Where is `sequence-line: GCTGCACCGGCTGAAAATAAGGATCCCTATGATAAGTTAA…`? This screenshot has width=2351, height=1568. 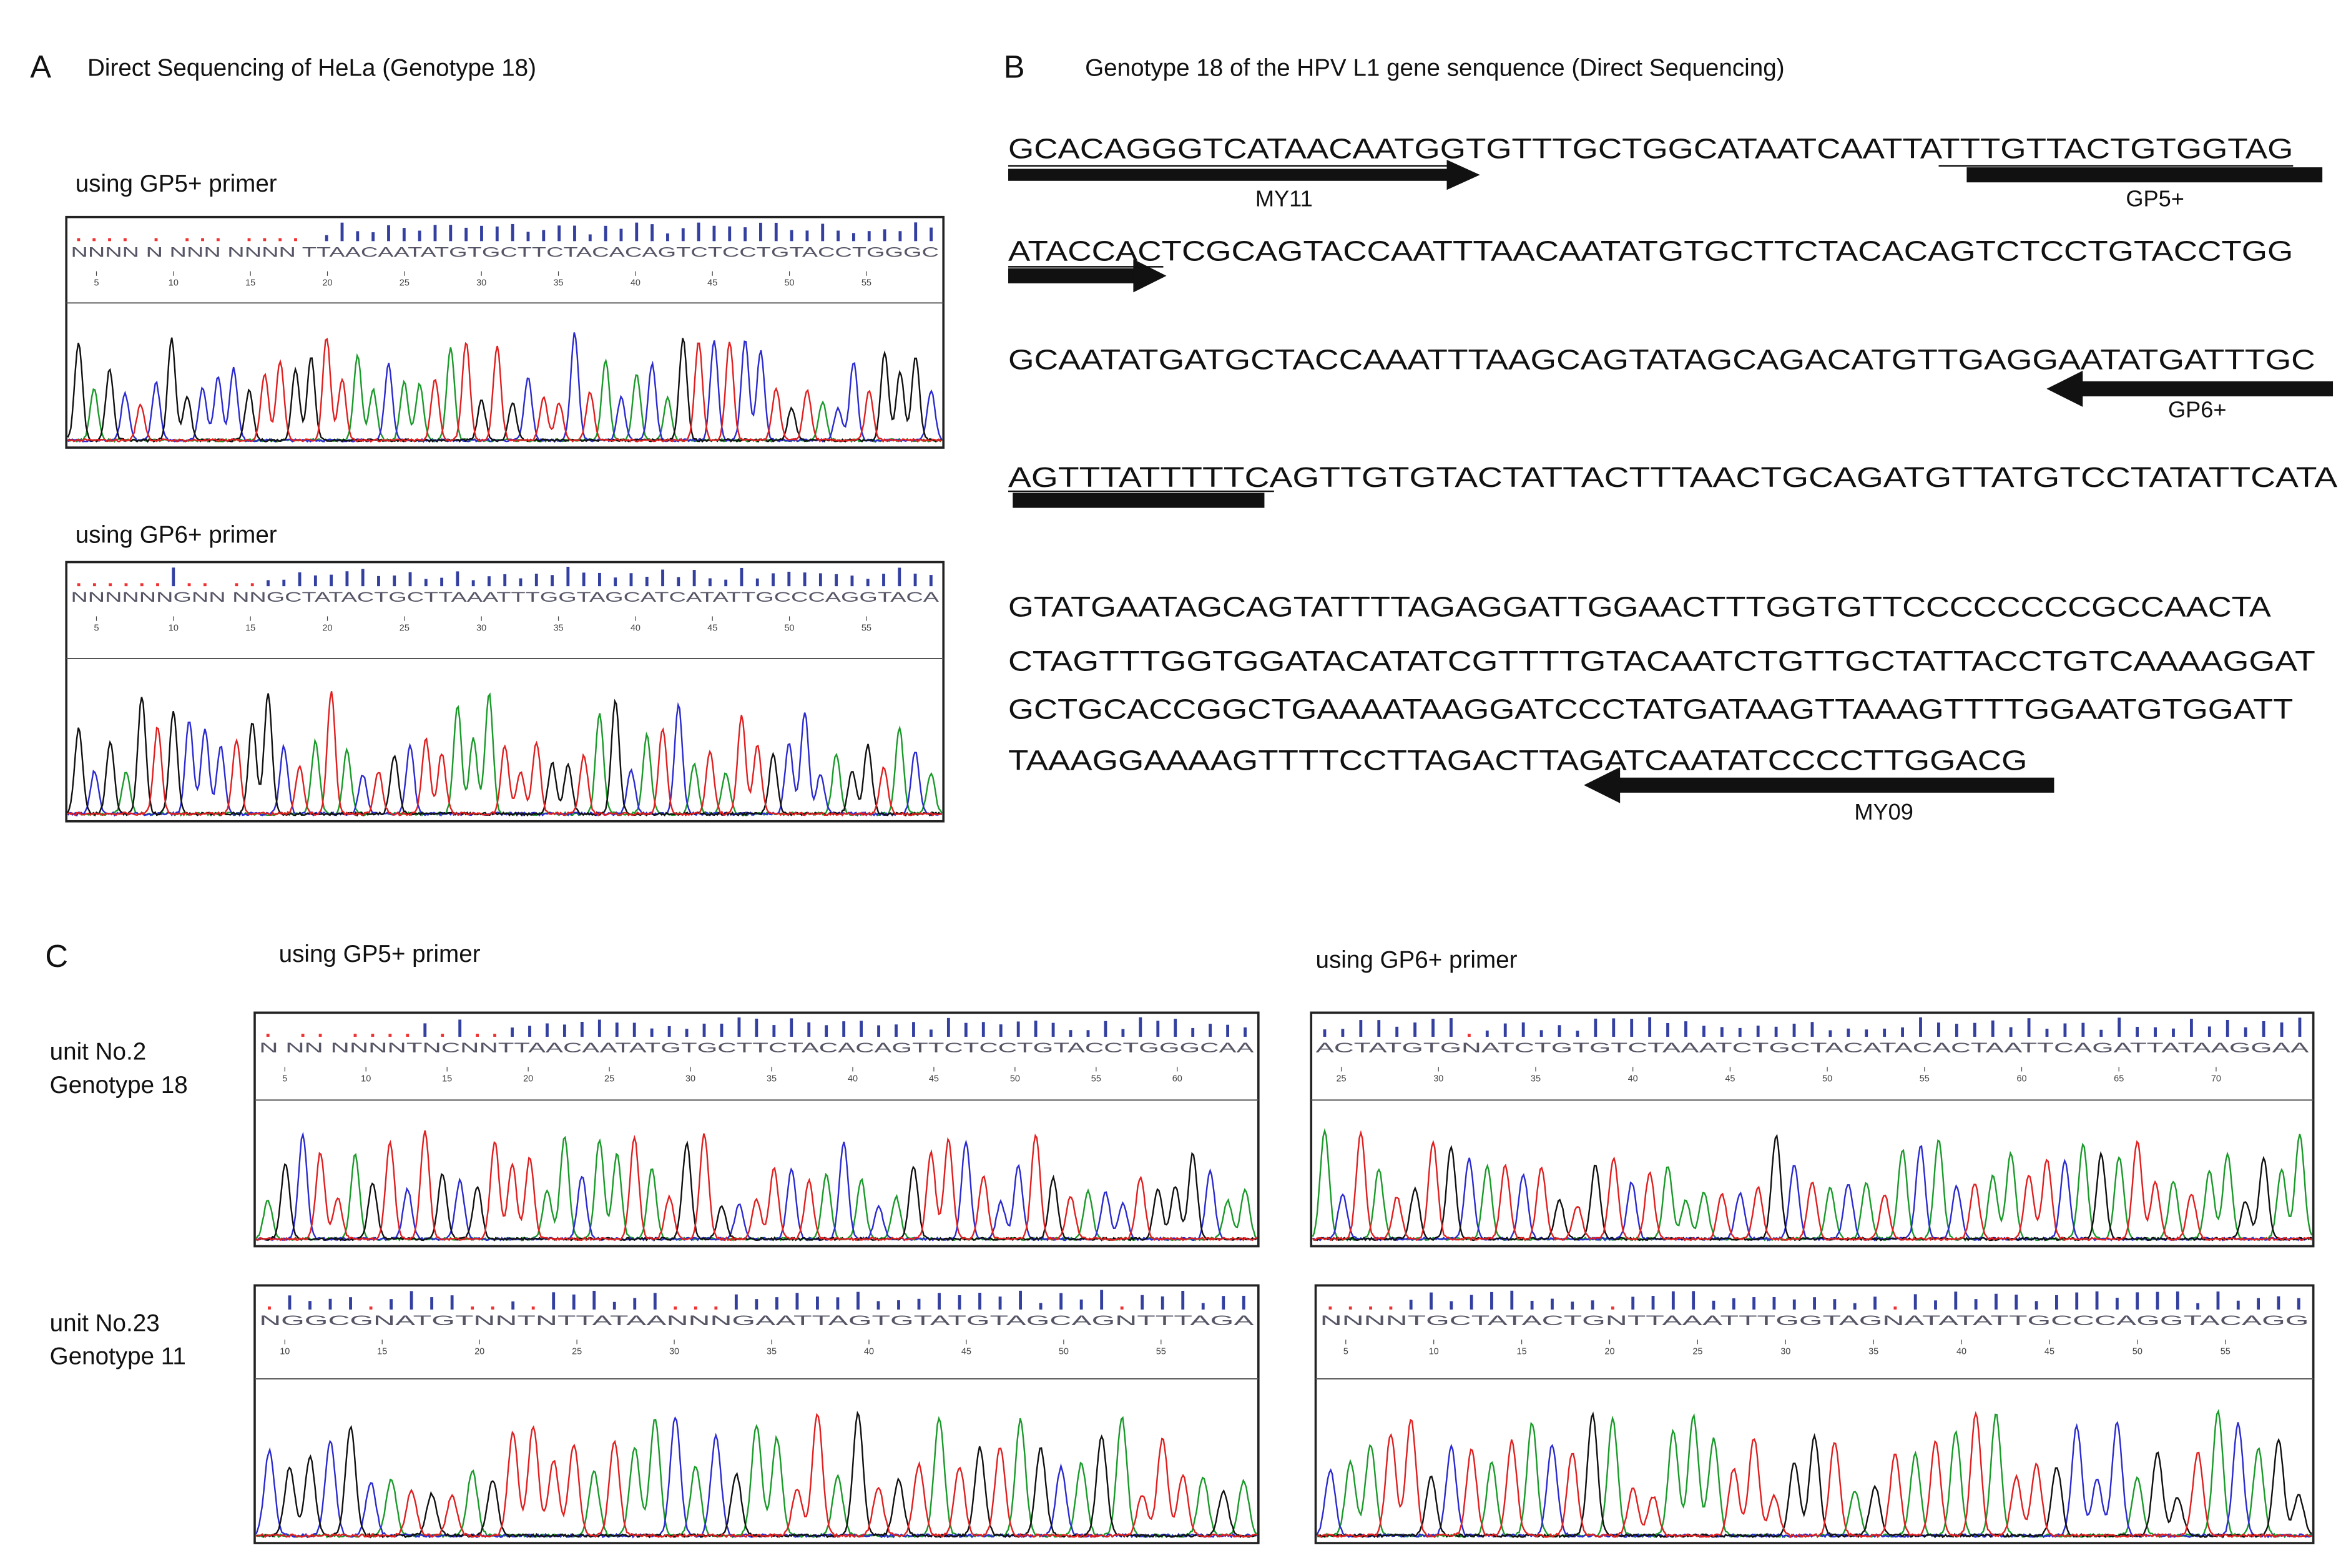
sequence-line: GCTGCACCGGCTGAAAATAAGGATCCCTATGATAAGTTAA… is located at coordinates (1650, 709).